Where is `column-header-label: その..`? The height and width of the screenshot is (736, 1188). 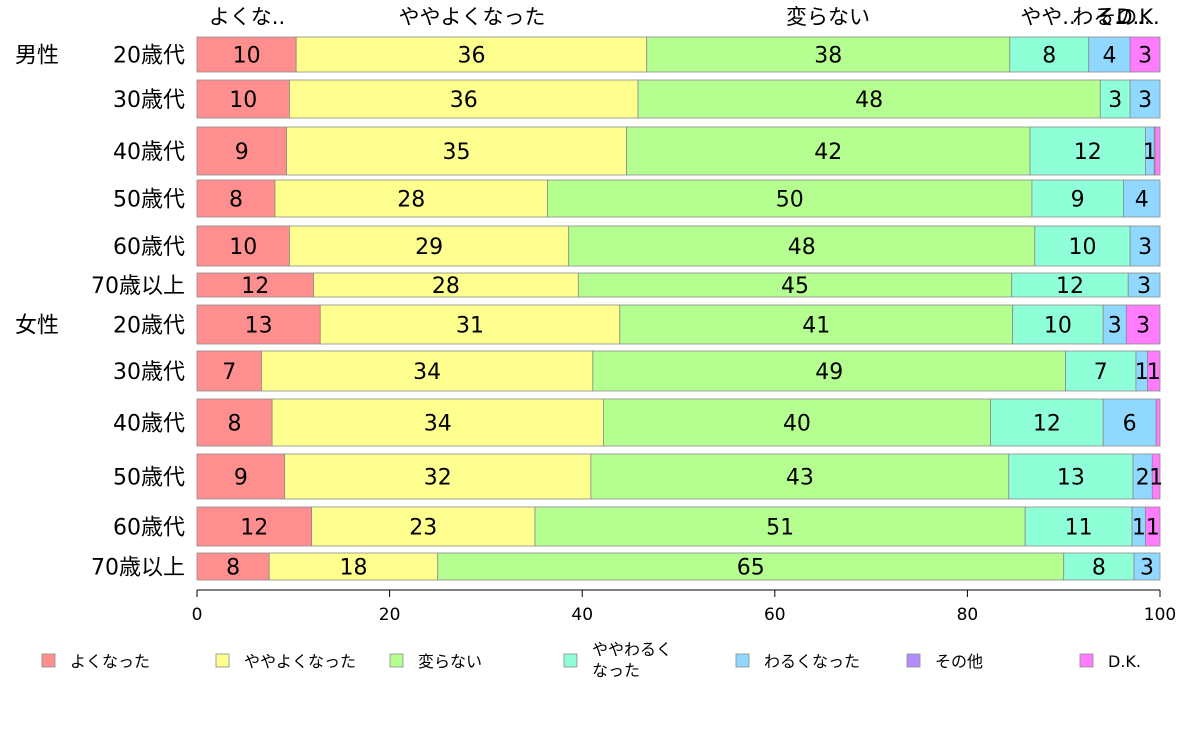 column-header-label: その.. is located at coordinates (1122, 17).